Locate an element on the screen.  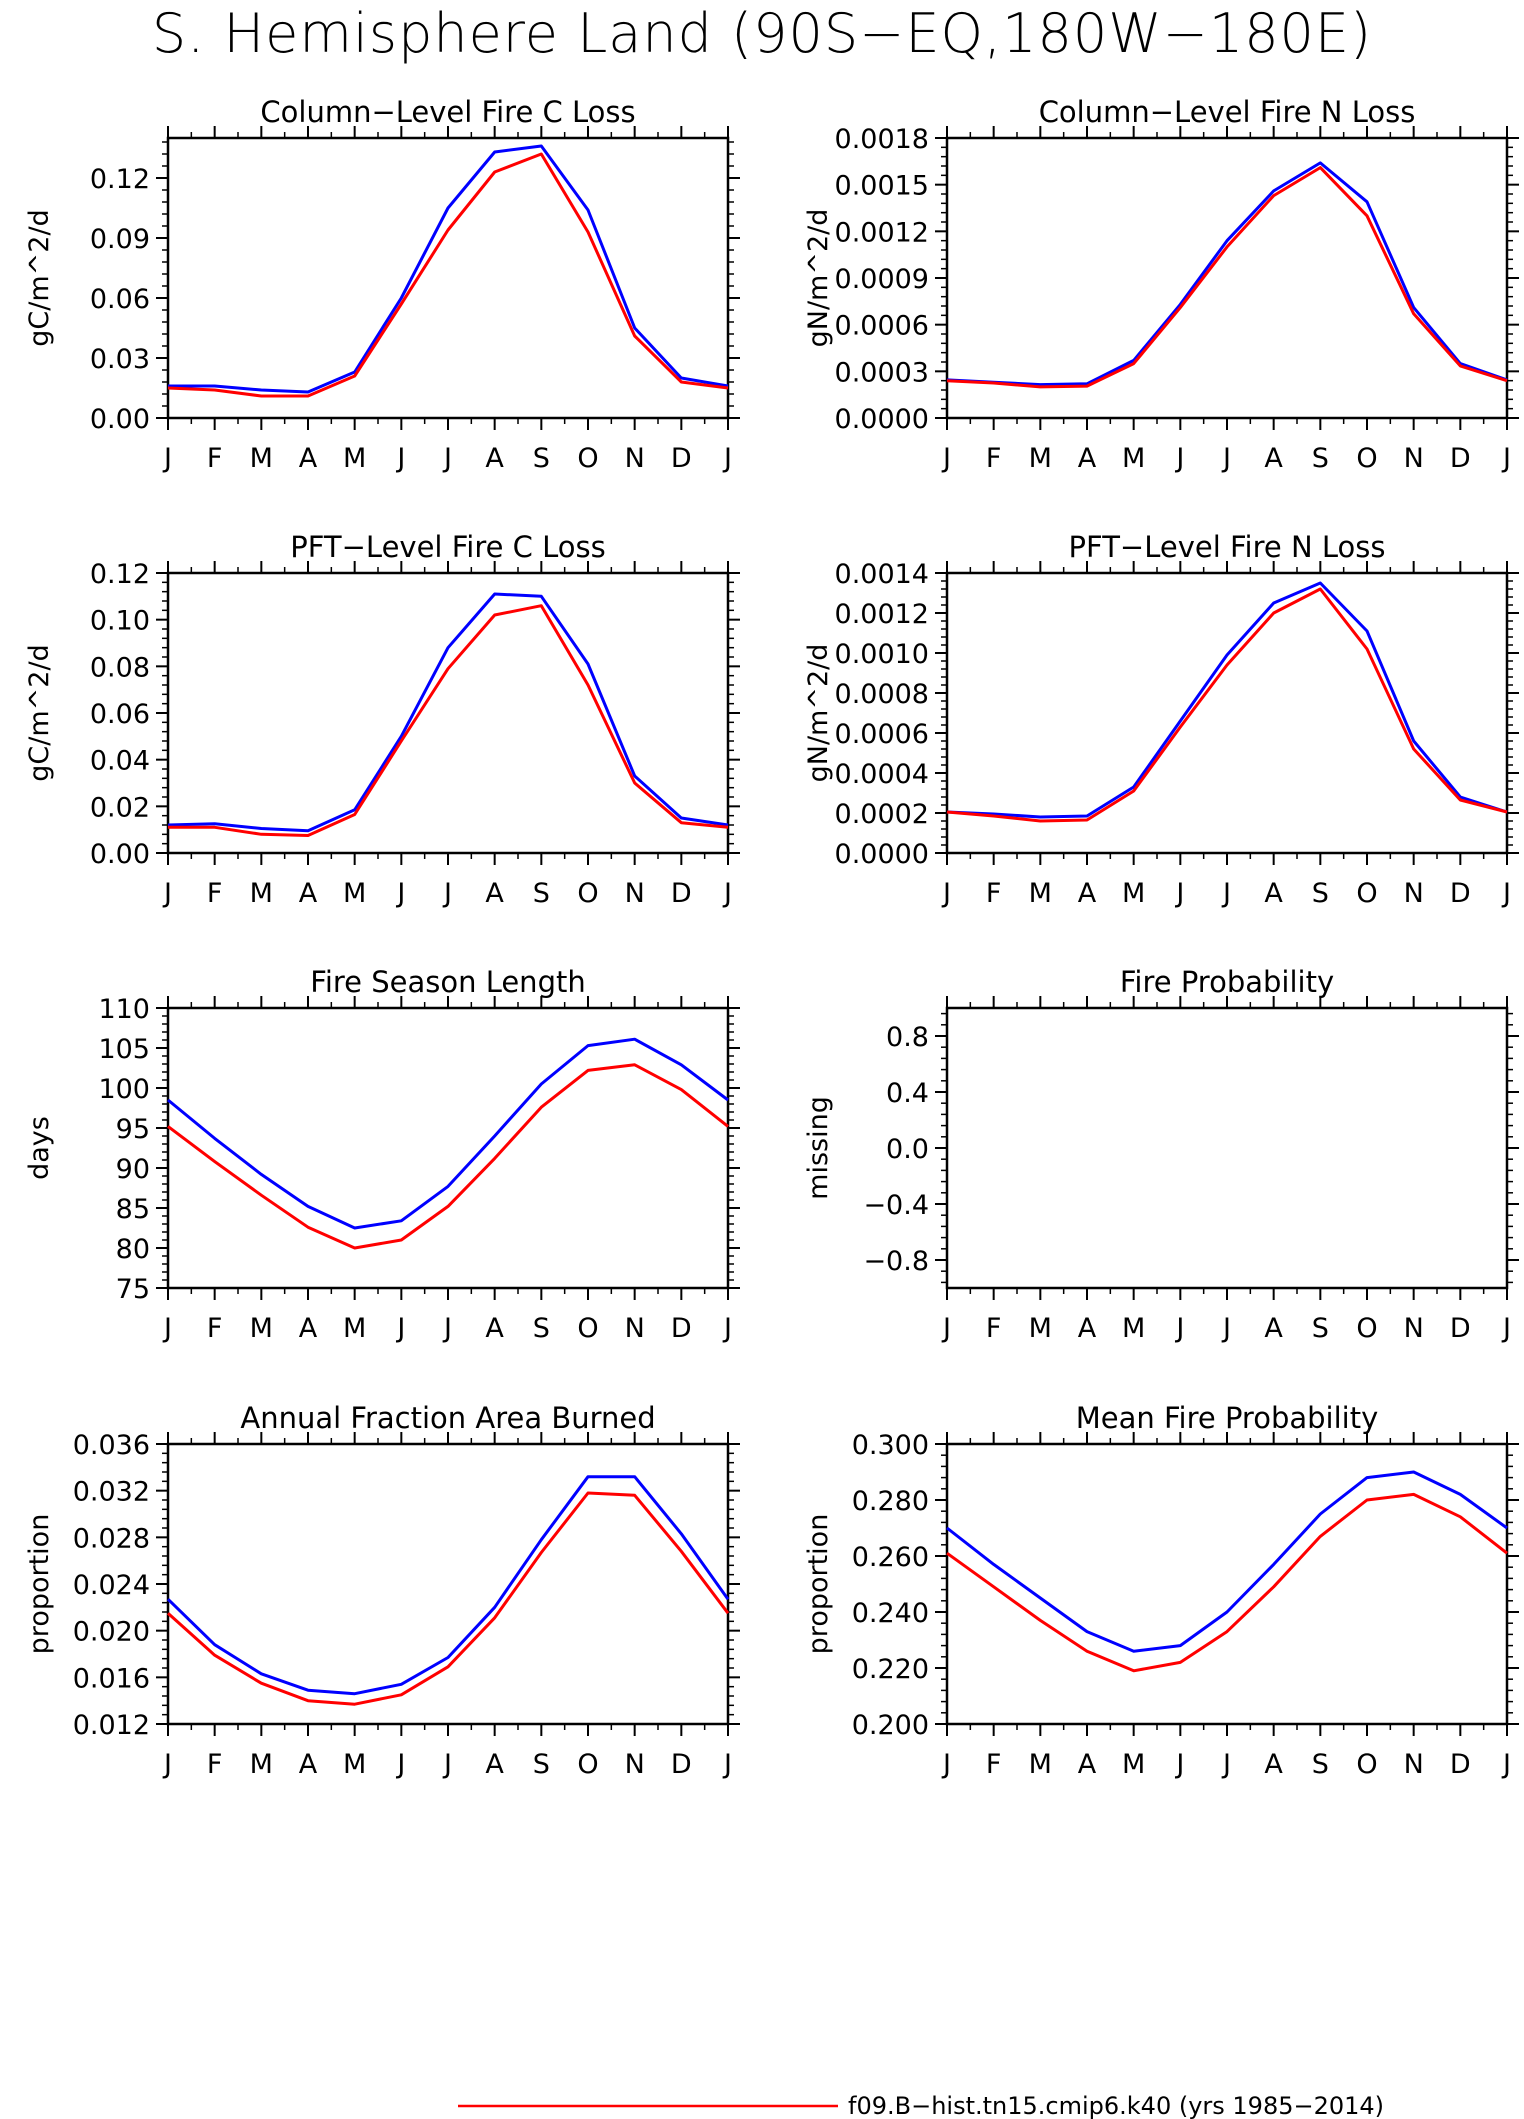
y-tick-label: 0.06 is located at coordinates (120, 299).